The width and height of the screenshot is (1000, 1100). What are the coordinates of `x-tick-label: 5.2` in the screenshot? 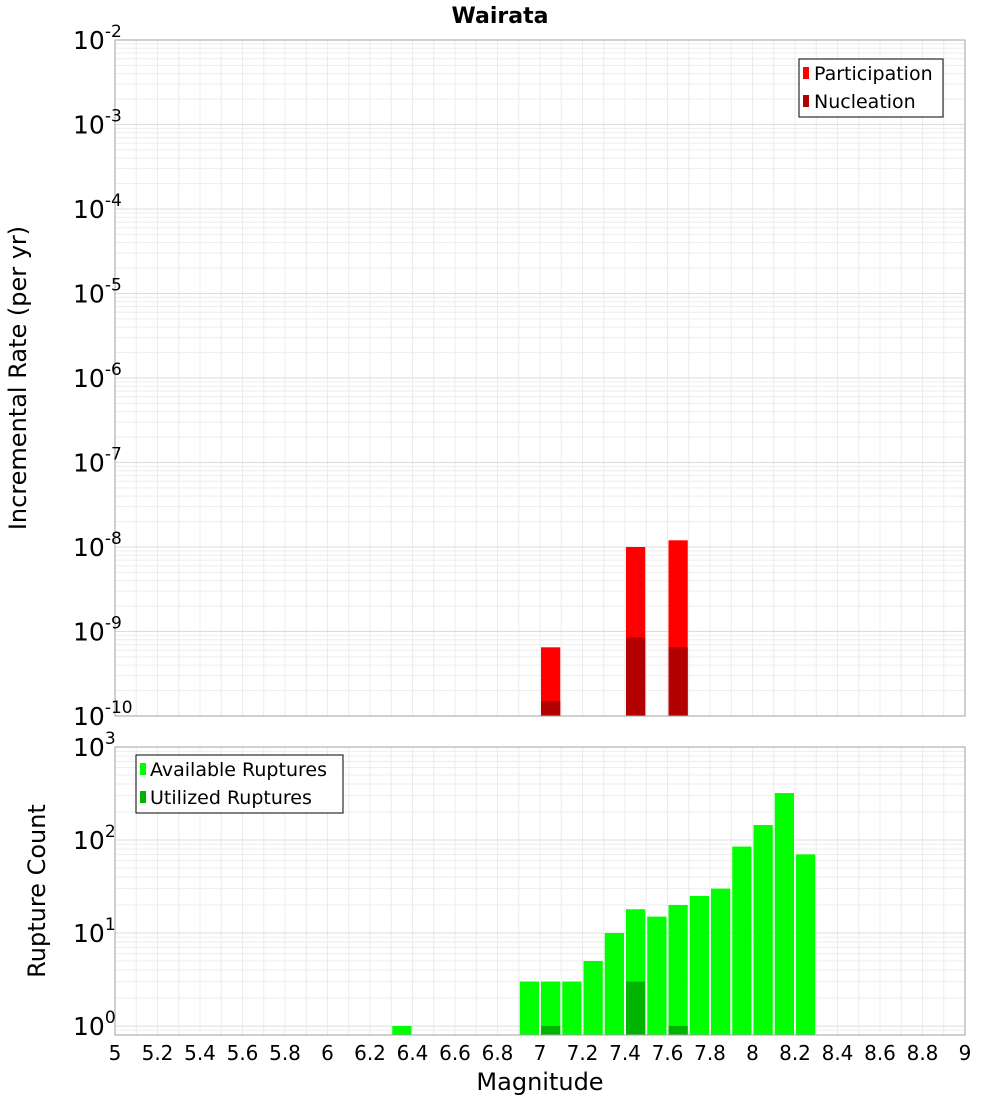 It's located at (158, 1053).